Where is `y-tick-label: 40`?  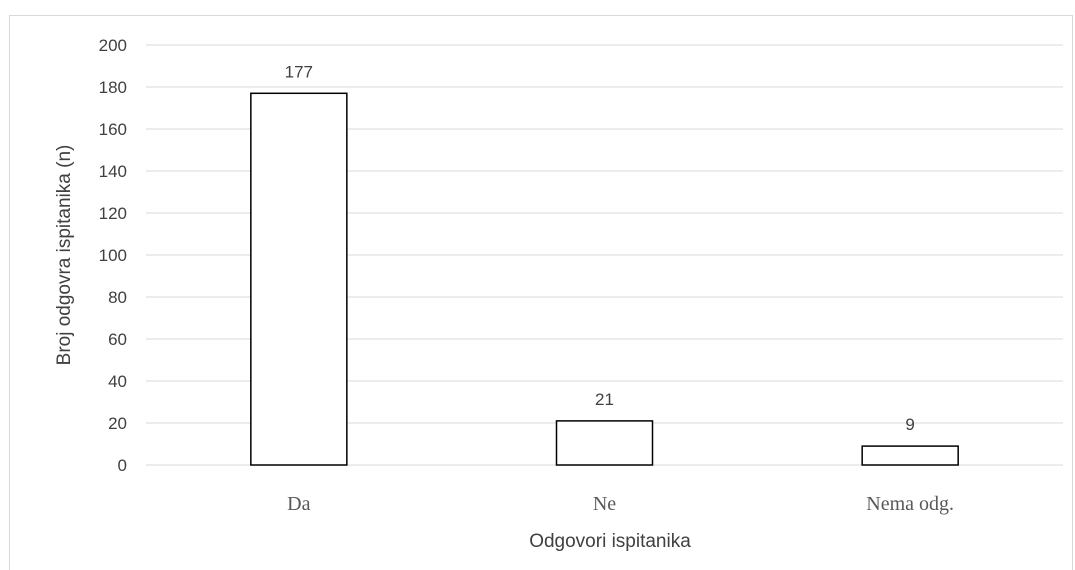 y-tick-label: 40 is located at coordinates (117, 381).